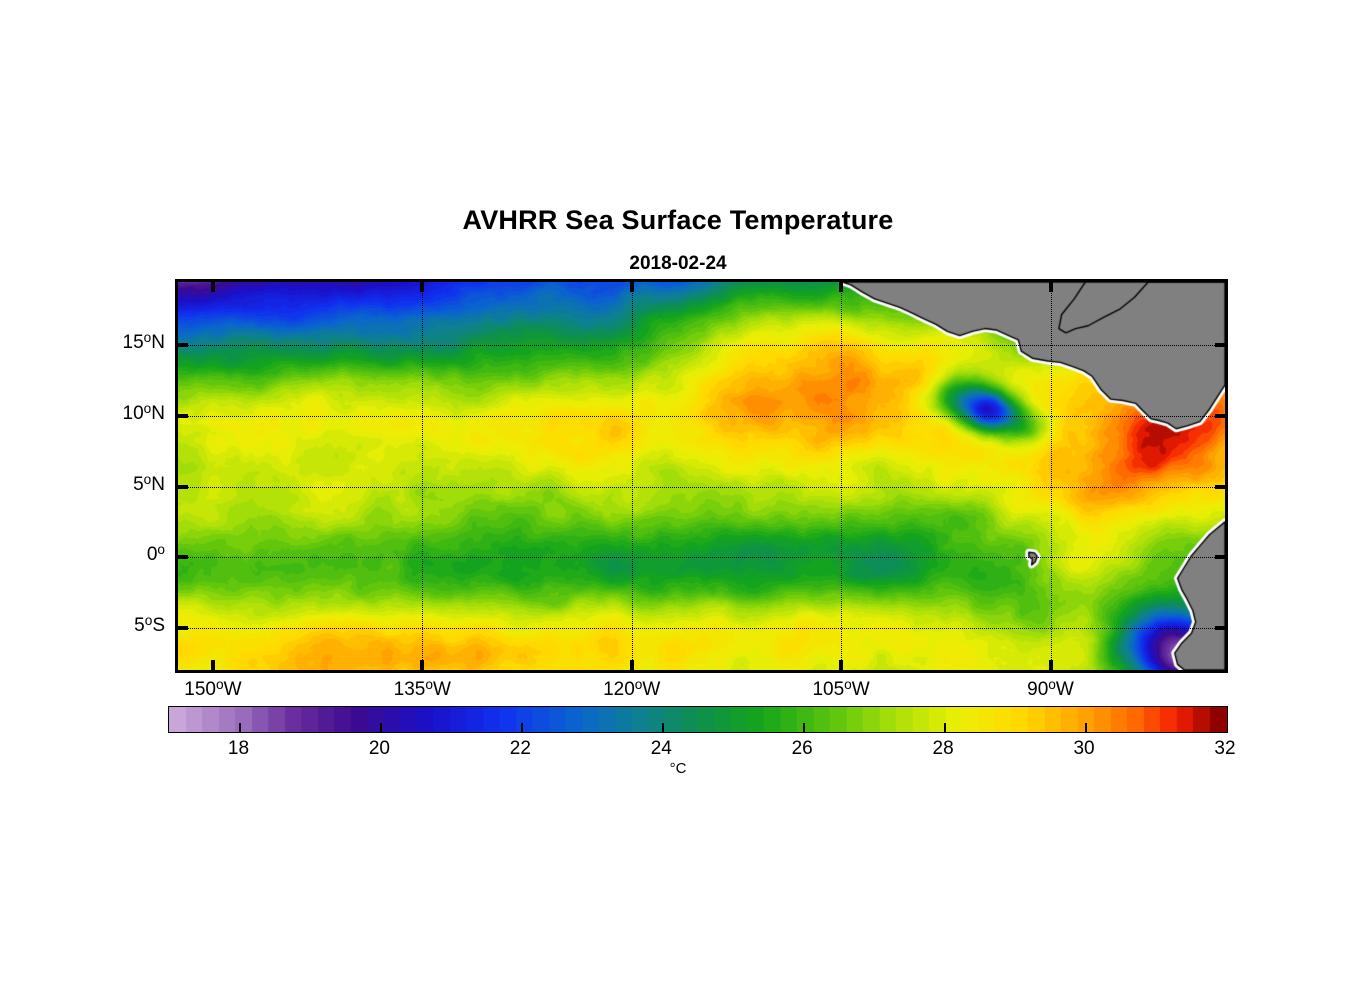 Image resolution: width=1356 pixels, height=1000 pixels. Describe the element at coordinates (802, 748) in the screenshot. I see `colorbar-label-26: 26` at that location.